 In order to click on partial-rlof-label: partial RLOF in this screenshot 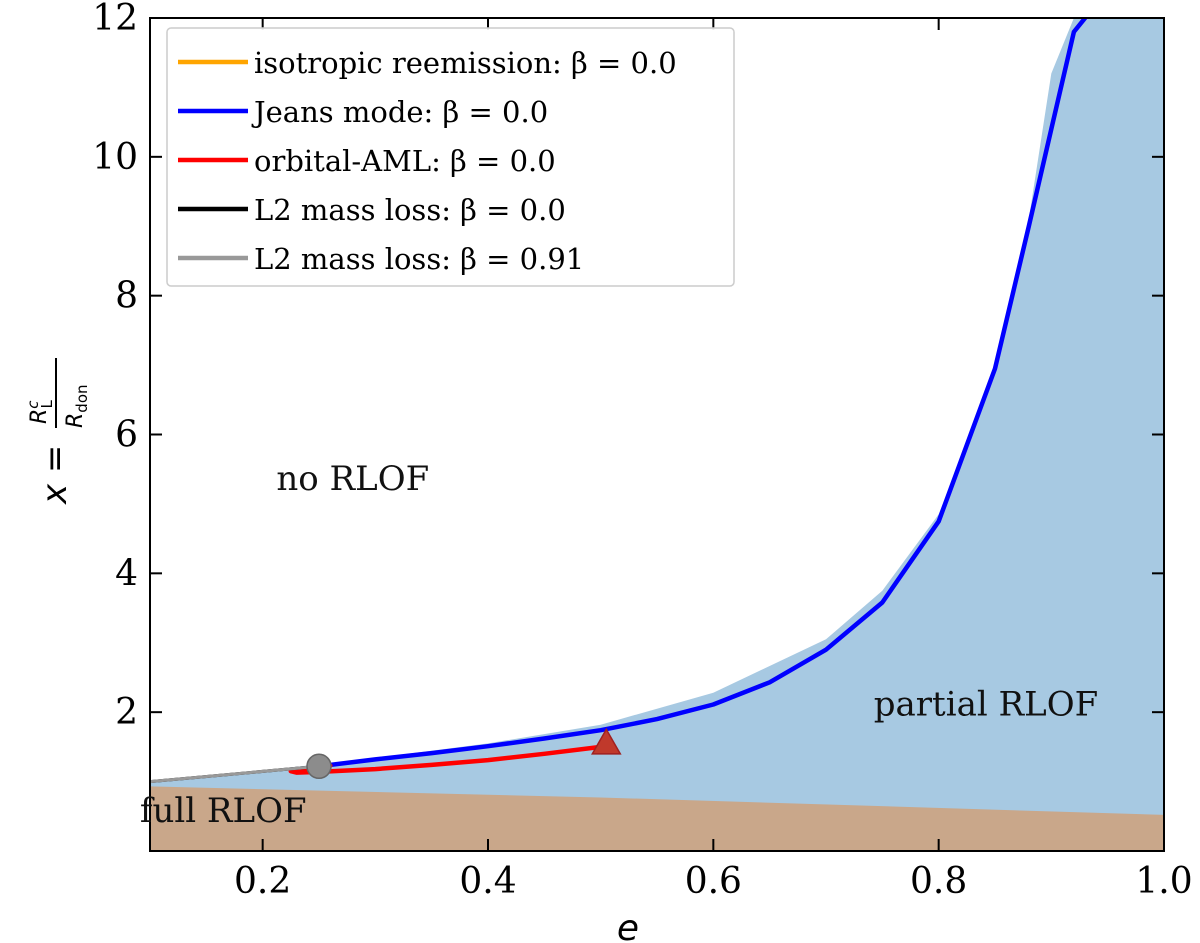, I will do `click(986, 705)`.